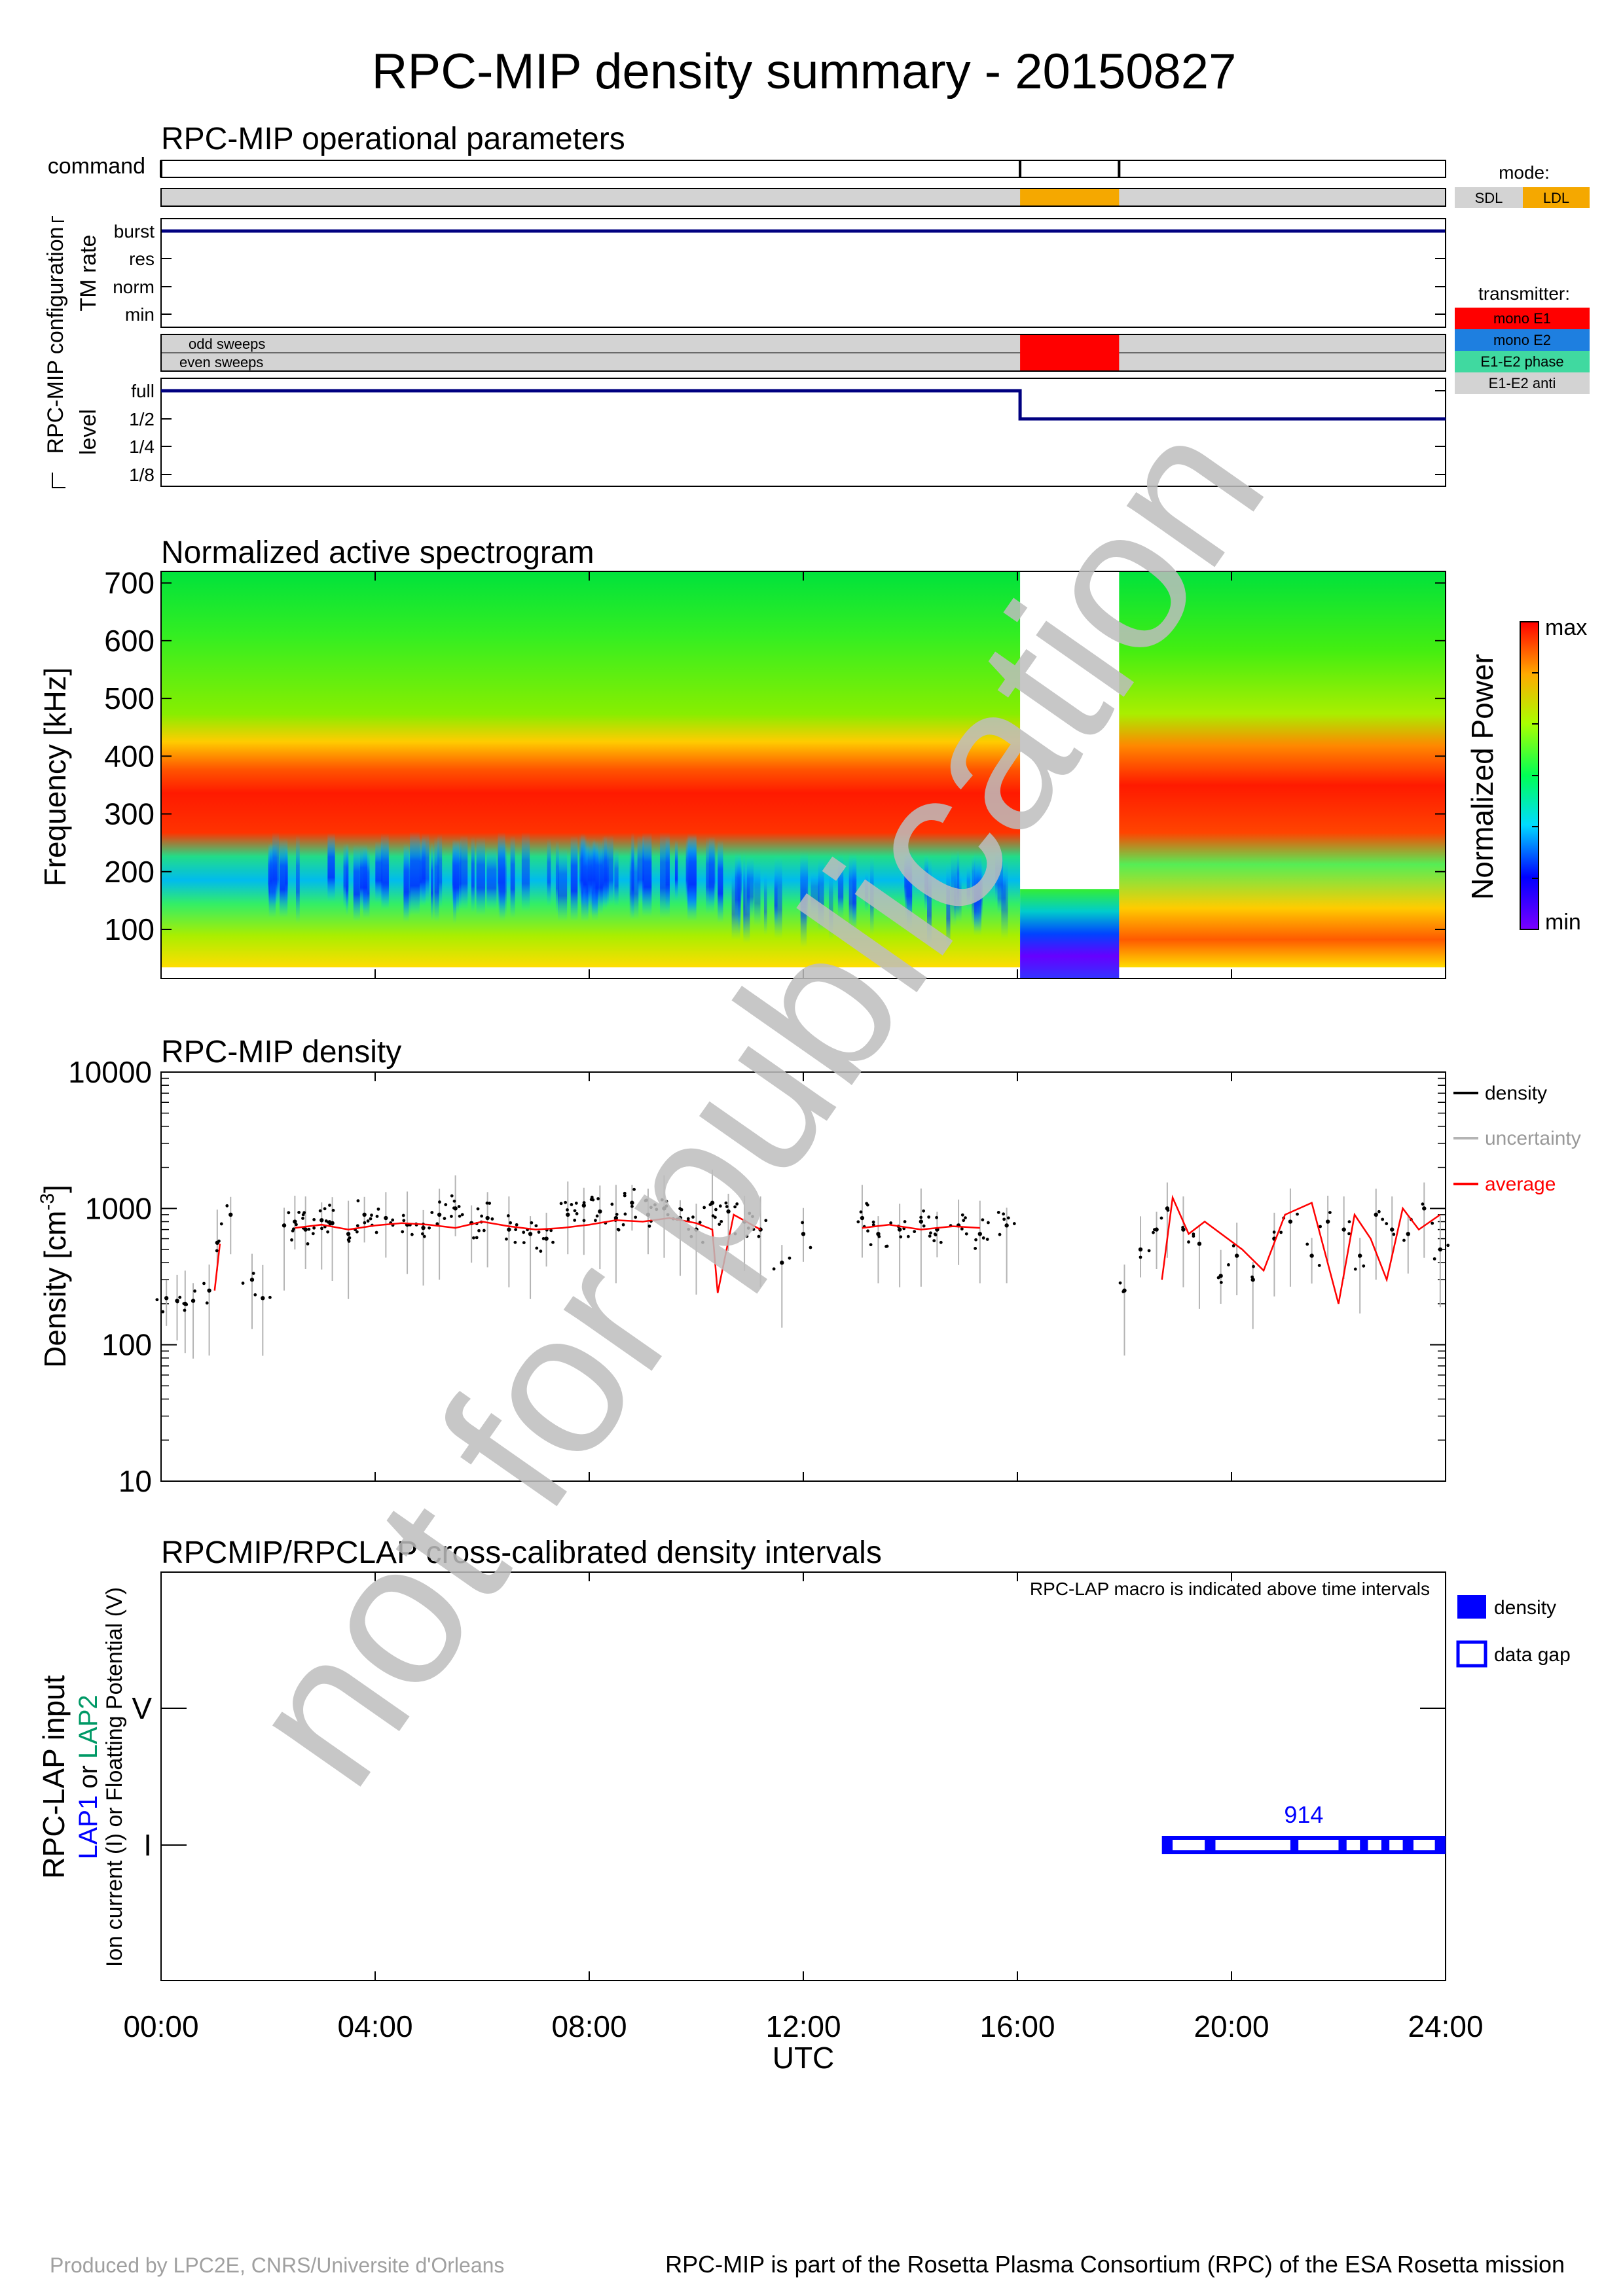 The image size is (1623, 2296). What do you see at coordinates (129, 814) in the screenshot?
I see `spec-ytick-label: 300` at bounding box center [129, 814].